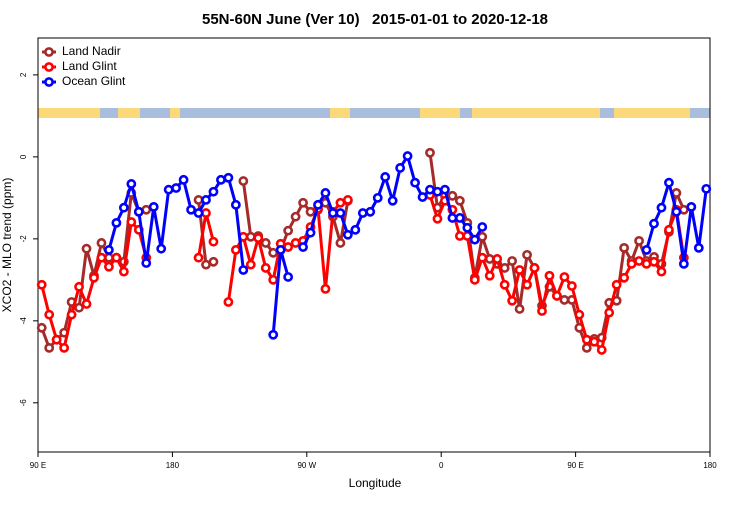 Image resolution: width=750 pixels, height=505 pixels. What do you see at coordinates (94, 81) in the screenshot?
I see `legend-label: Ocean Glint` at bounding box center [94, 81].